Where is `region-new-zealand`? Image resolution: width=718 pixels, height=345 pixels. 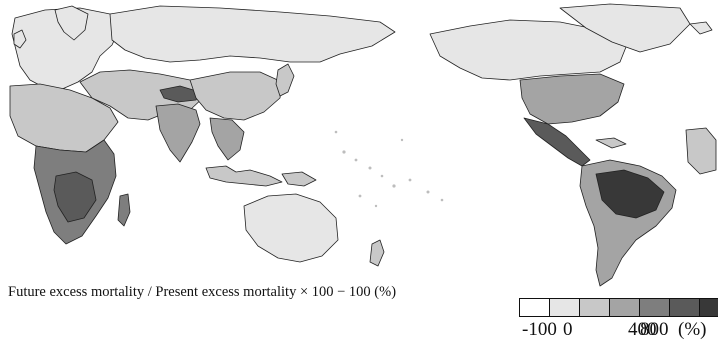
region-new-zealand is located at coordinates (377, 253).